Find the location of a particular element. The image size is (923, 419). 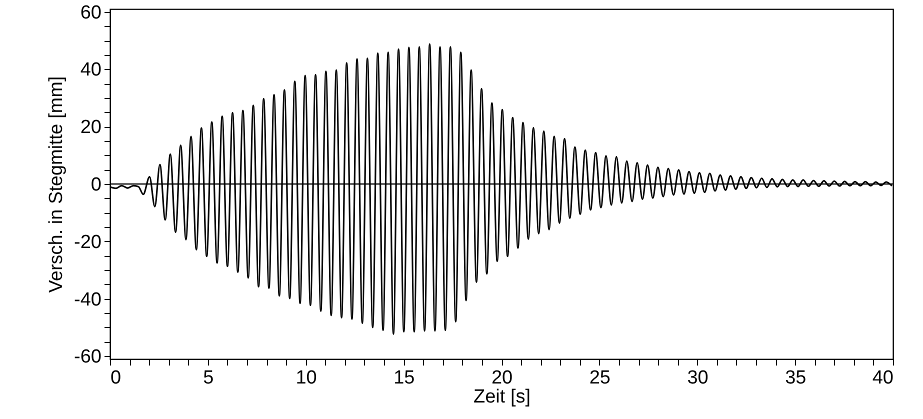

y-tick-label: 20 is located at coordinates (91, 127).